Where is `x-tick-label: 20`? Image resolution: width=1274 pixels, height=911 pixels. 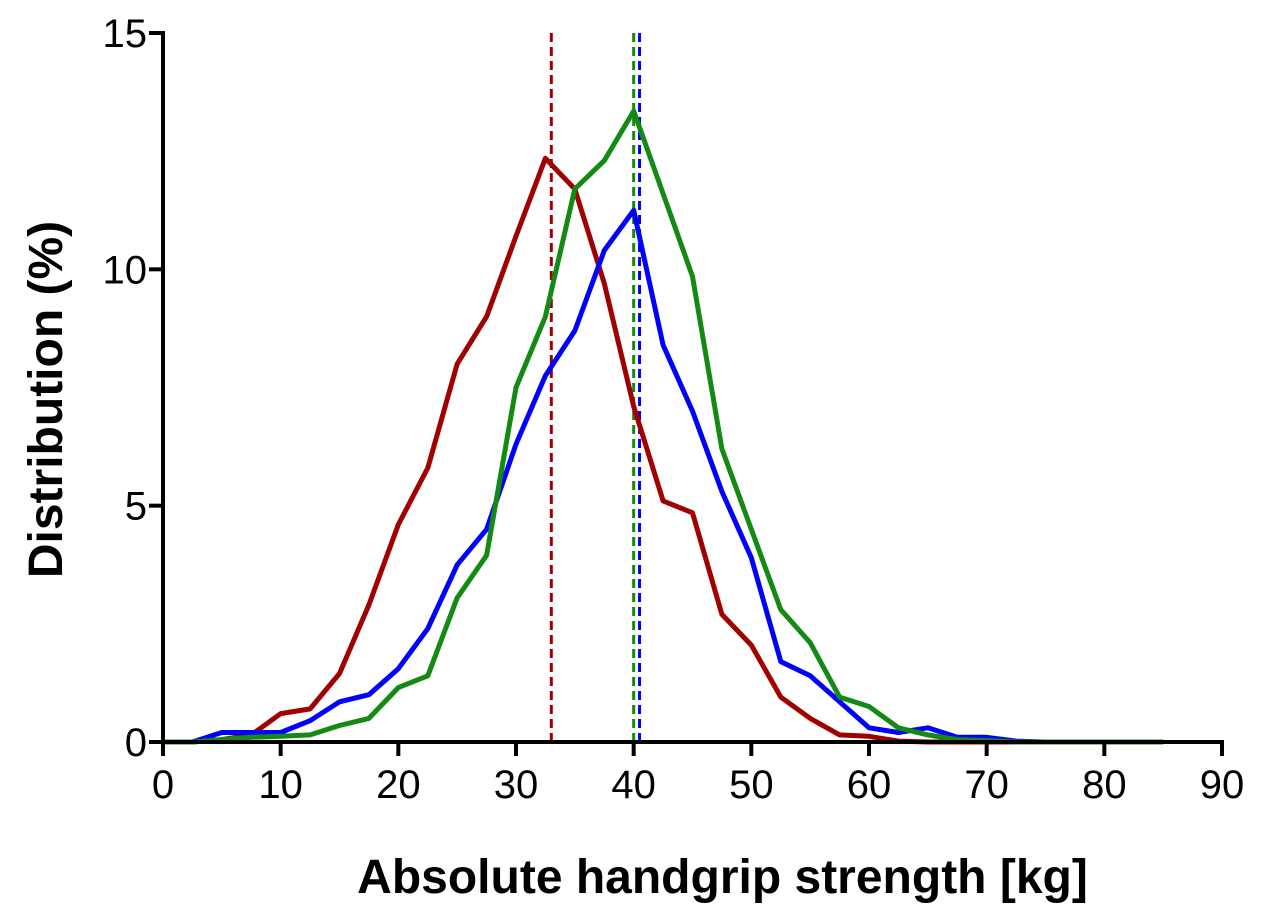
x-tick-label: 20 is located at coordinates (398, 785).